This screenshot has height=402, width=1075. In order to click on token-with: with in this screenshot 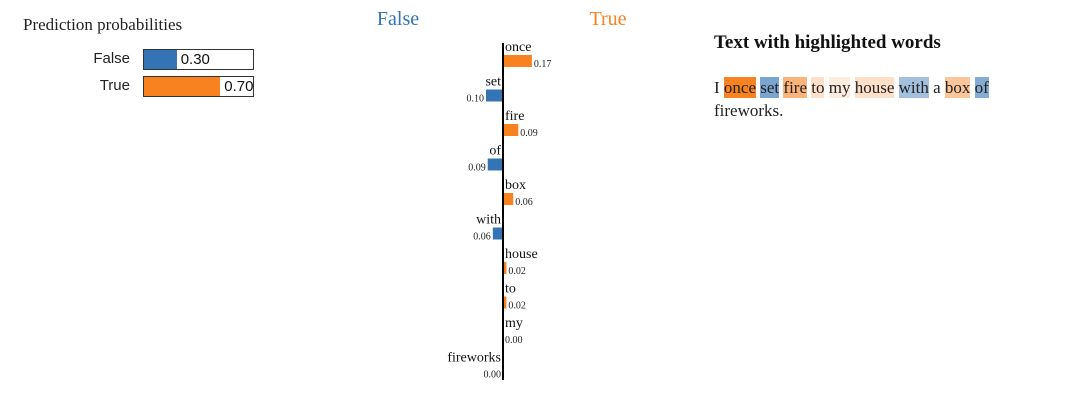, I will do `click(913, 87)`.